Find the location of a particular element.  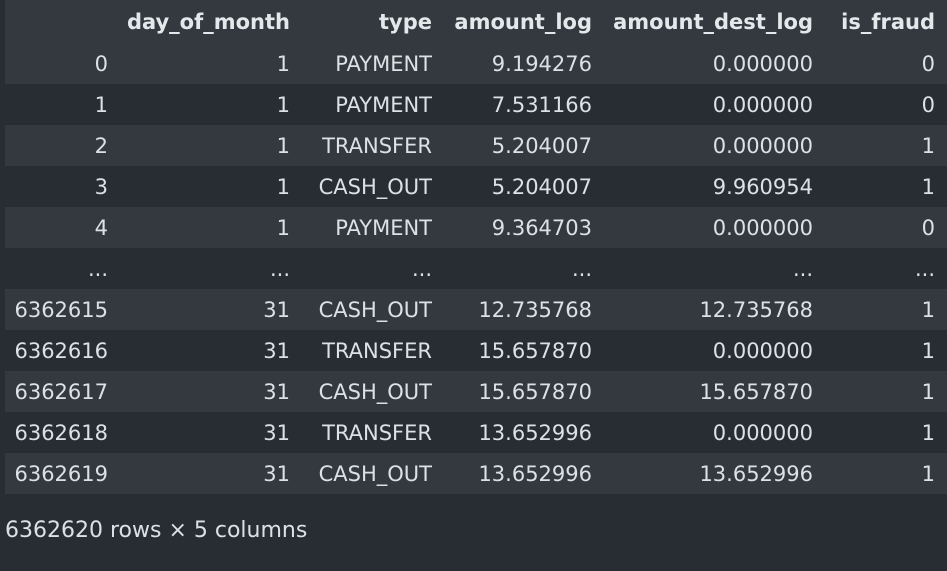

cell-amount-dest-log: 13.652996 is located at coordinates (756, 473).